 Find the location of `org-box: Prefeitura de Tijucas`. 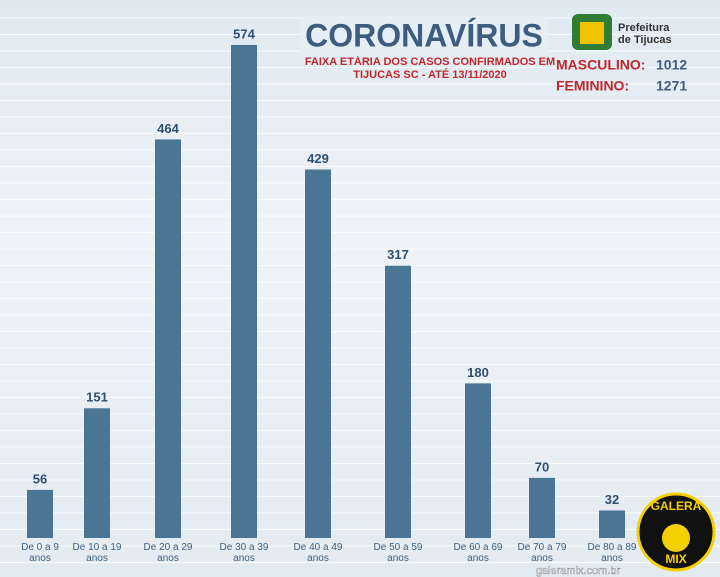

org-box: Prefeitura de Tijucas is located at coordinates (645, 34).